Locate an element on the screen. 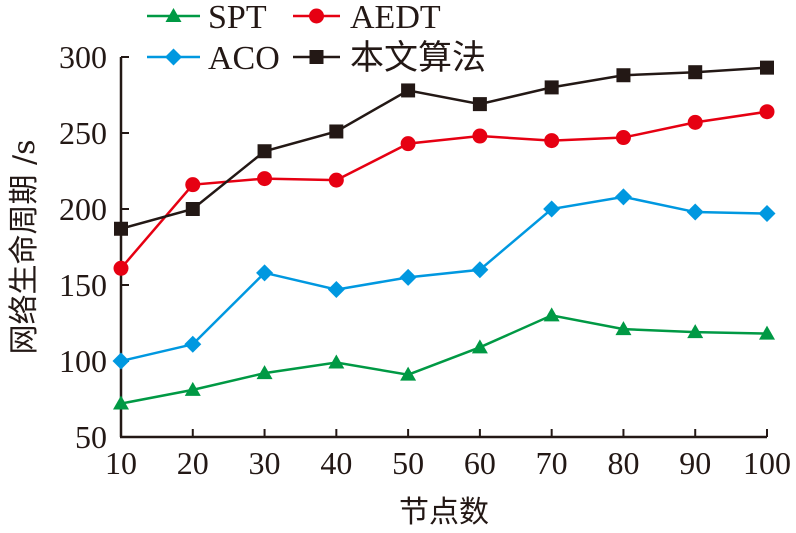 Image resolution: width=796 pixels, height=533 pixels. legend-item-spt: SPT is located at coordinates (207, 18).